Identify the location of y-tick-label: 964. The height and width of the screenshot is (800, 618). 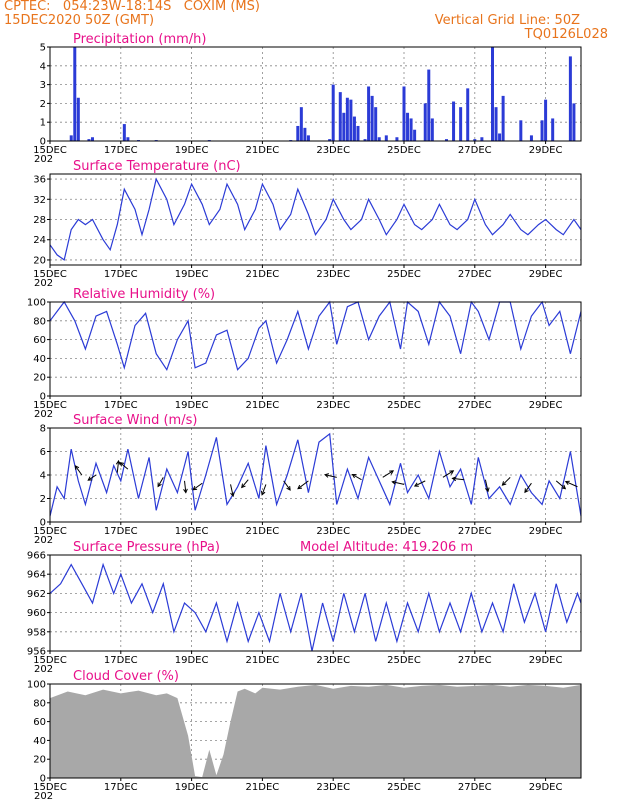
(36, 575).